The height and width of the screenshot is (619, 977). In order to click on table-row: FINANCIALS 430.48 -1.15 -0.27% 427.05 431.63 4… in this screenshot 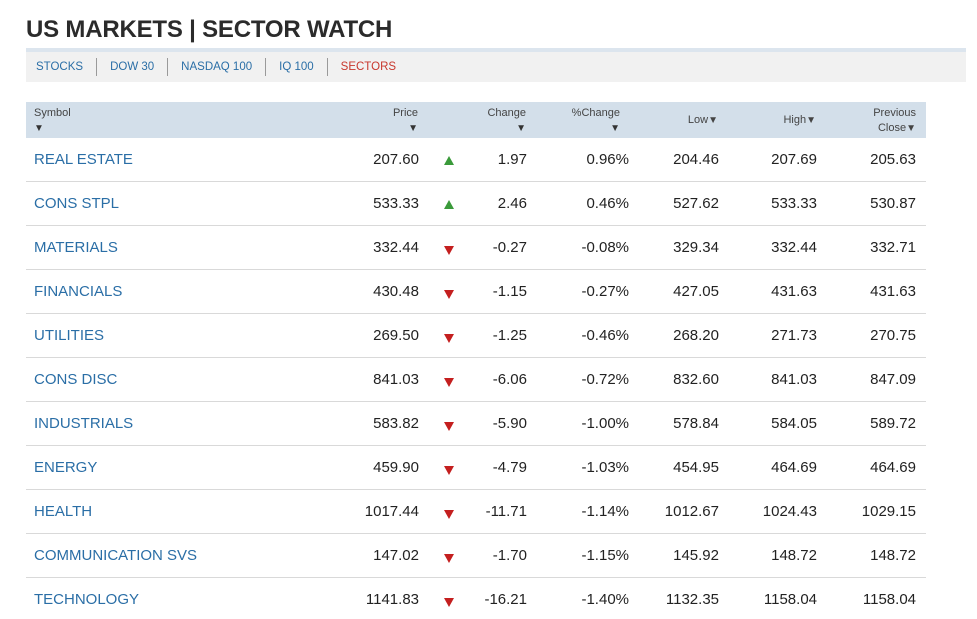, I will do `click(476, 292)`.